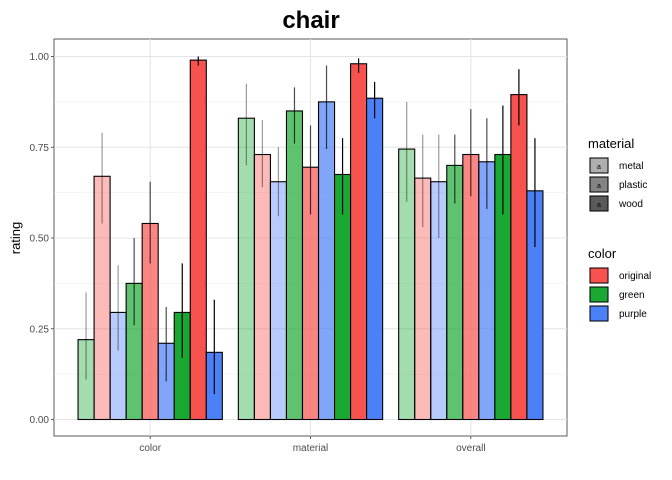  What do you see at coordinates (599, 313) in the screenshot?
I see `legend-key-purple` at bounding box center [599, 313].